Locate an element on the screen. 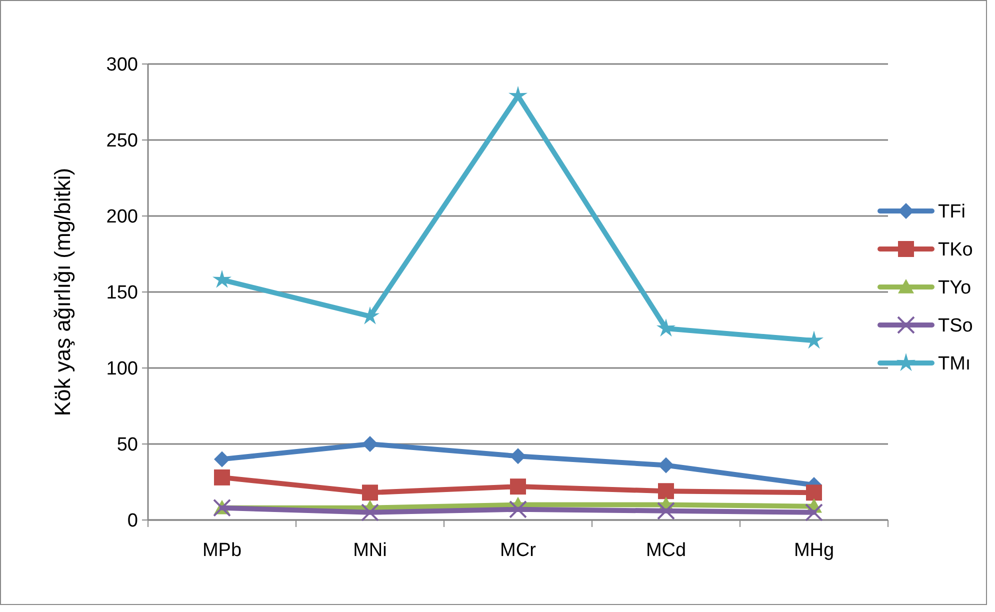  y-tick-label: 100 is located at coordinates (122, 369).